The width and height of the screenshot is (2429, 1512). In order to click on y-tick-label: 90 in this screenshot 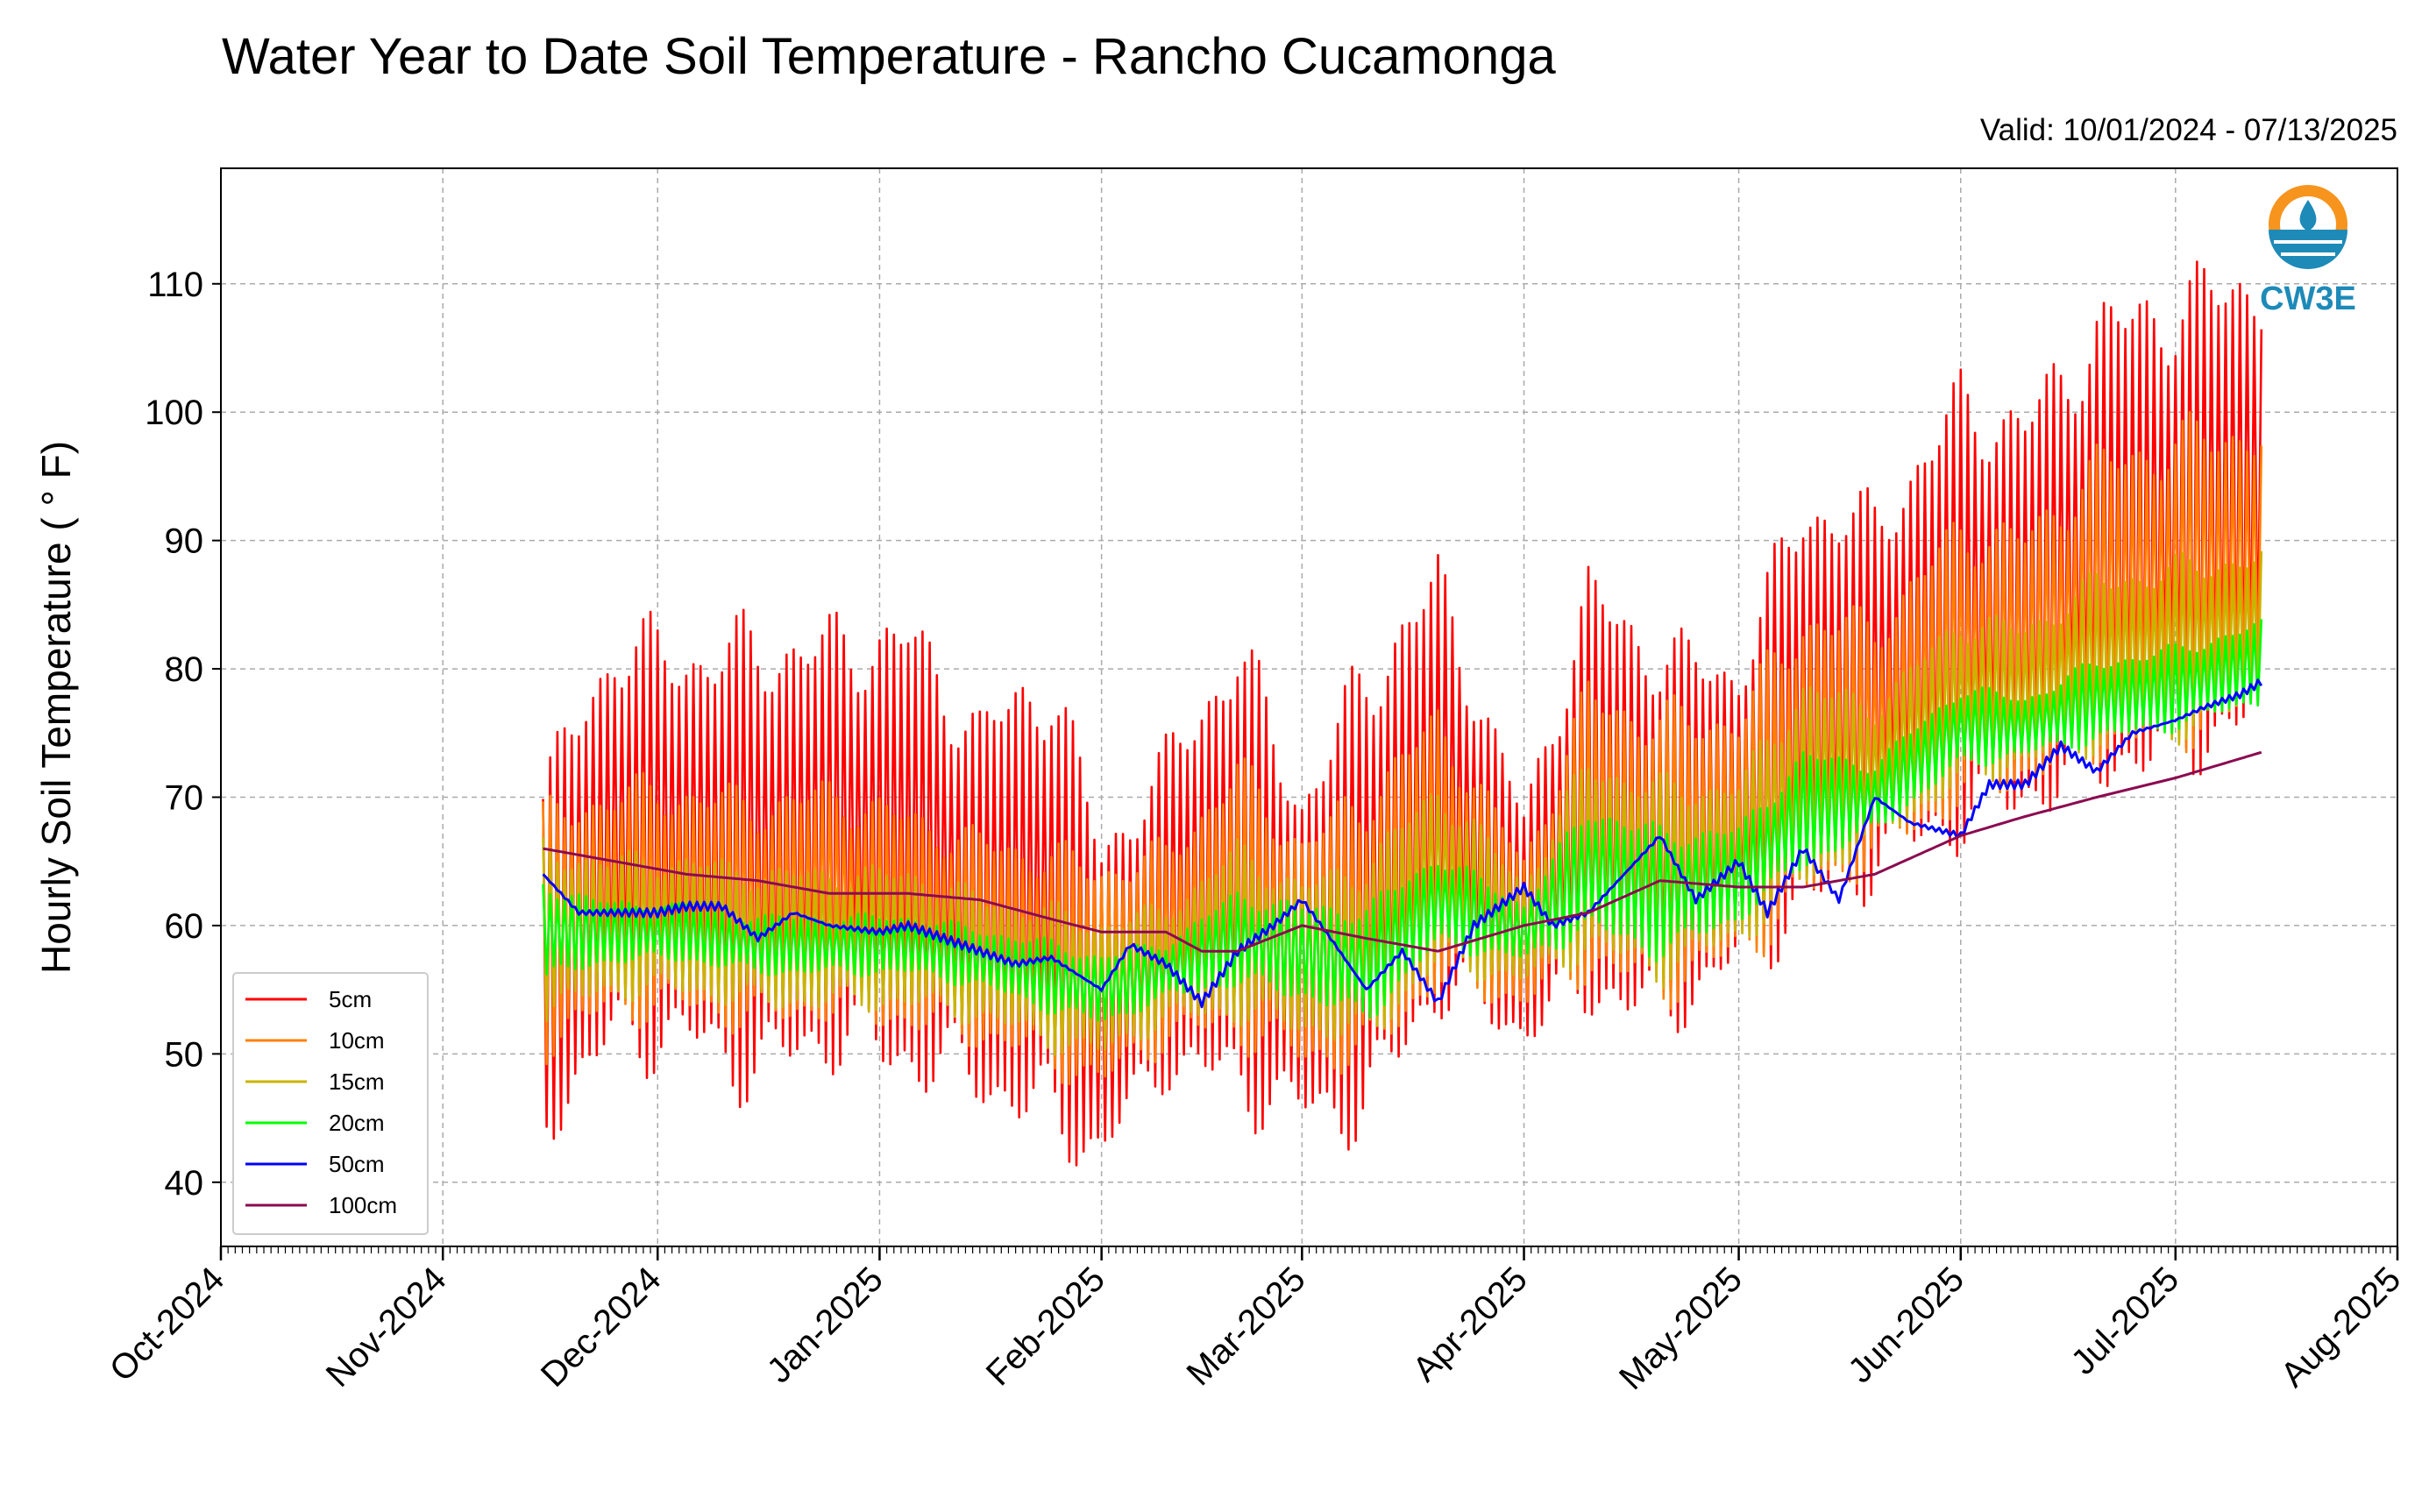, I will do `click(185, 541)`.